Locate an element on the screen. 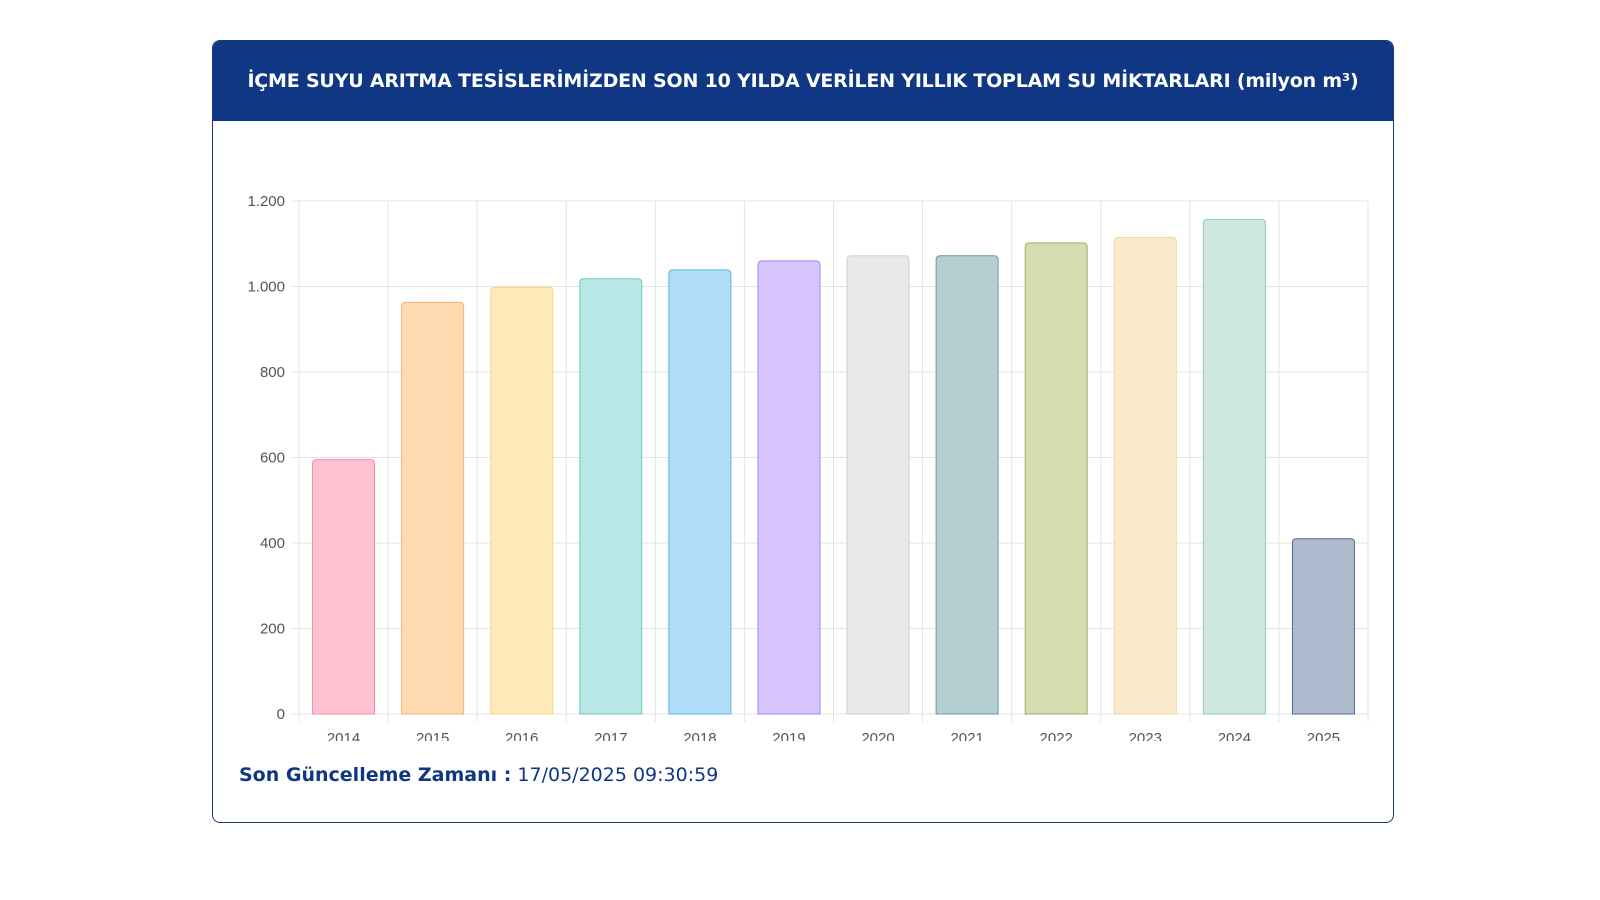 The image size is (1600, 900). bar-2024 is located at coordinates (1234, 466).